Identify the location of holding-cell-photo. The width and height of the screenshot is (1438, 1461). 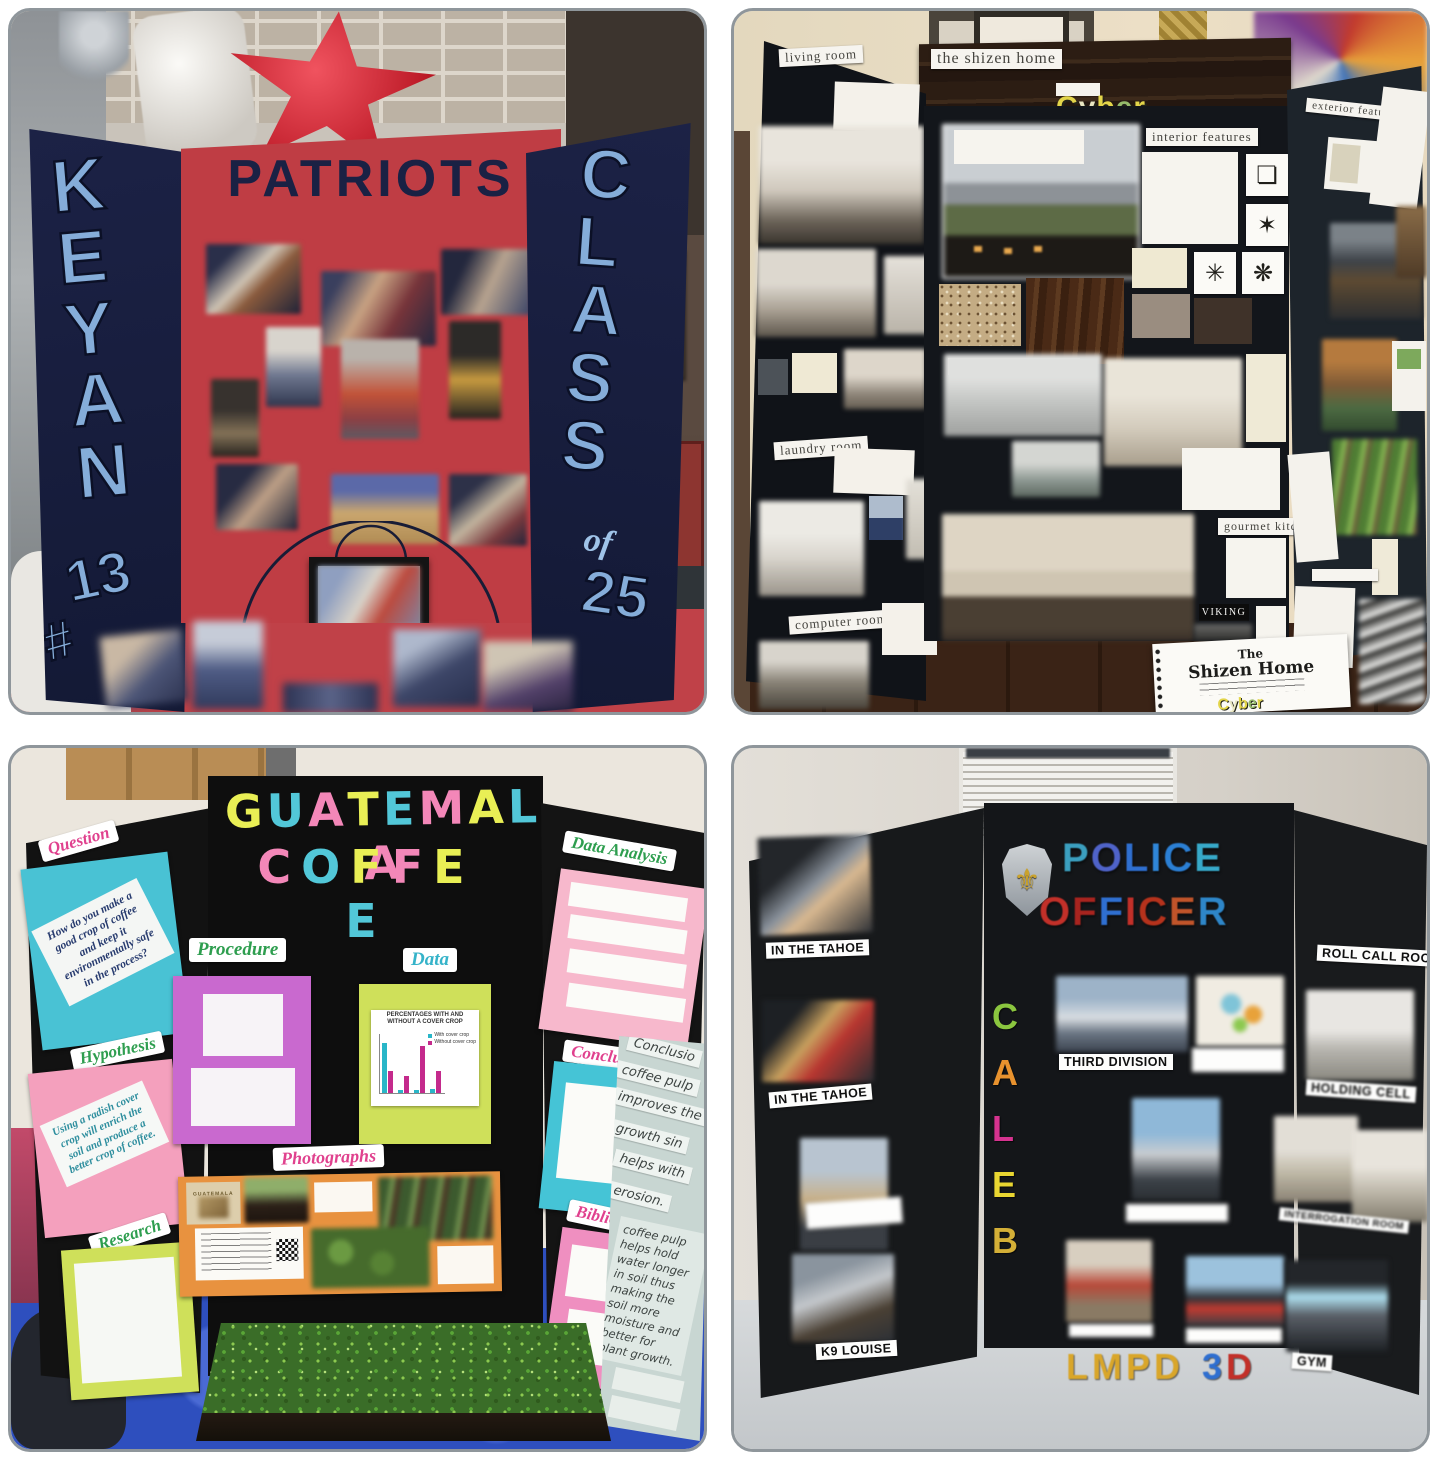
(1360, 1035).